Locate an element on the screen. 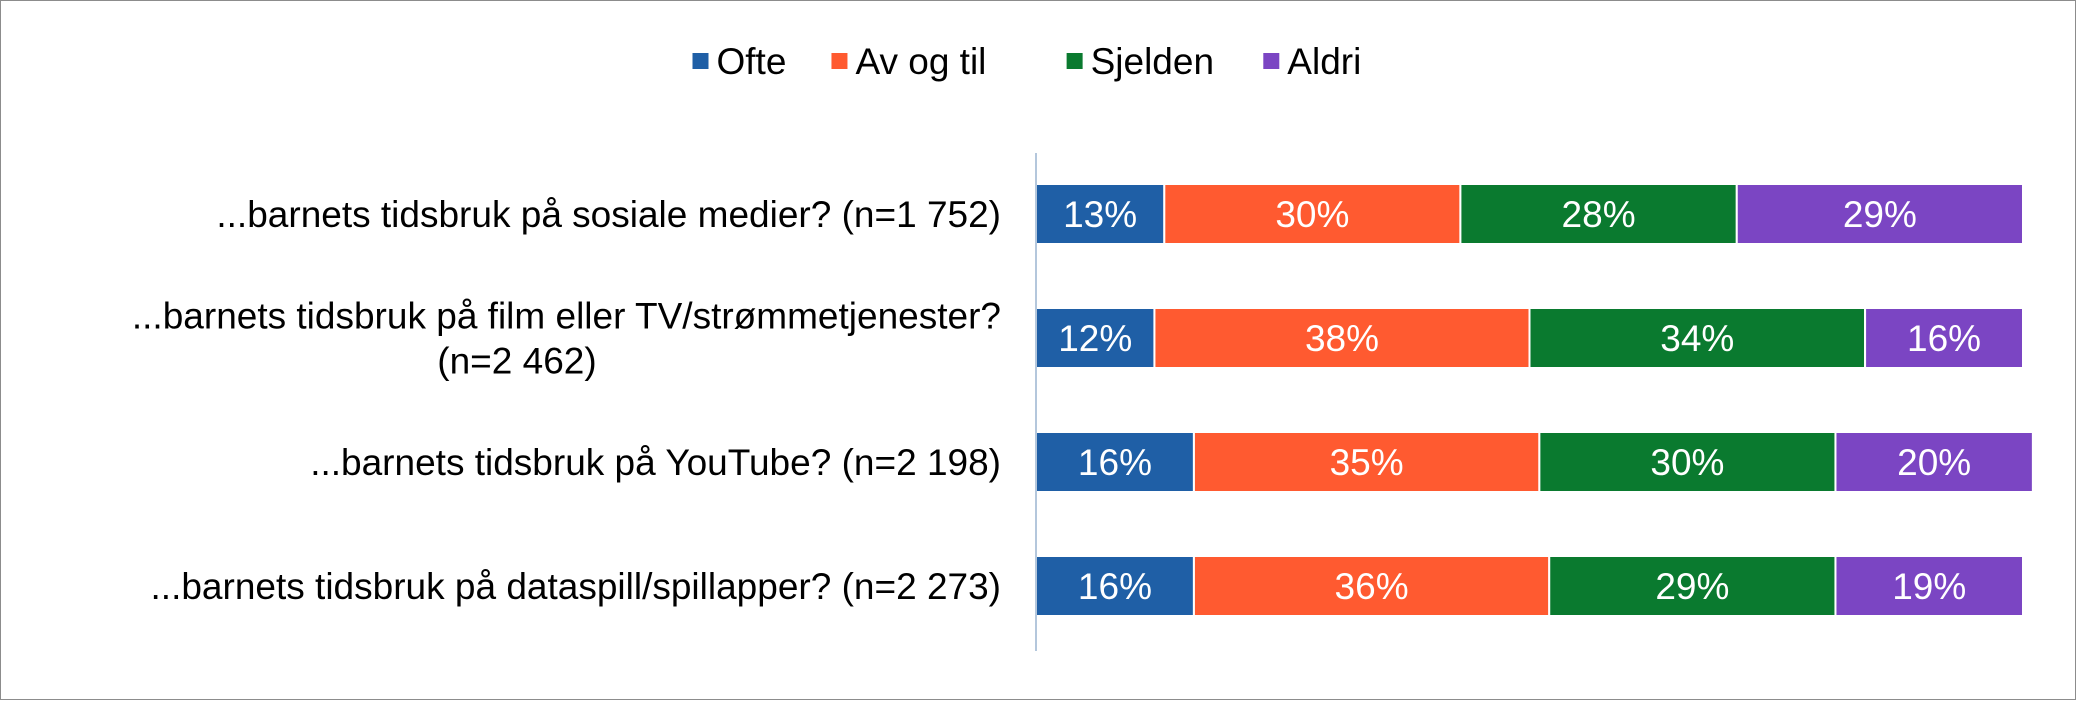 The image size is (2076, 704). legend-label: Aldri is located at coordinates (1324, 61).